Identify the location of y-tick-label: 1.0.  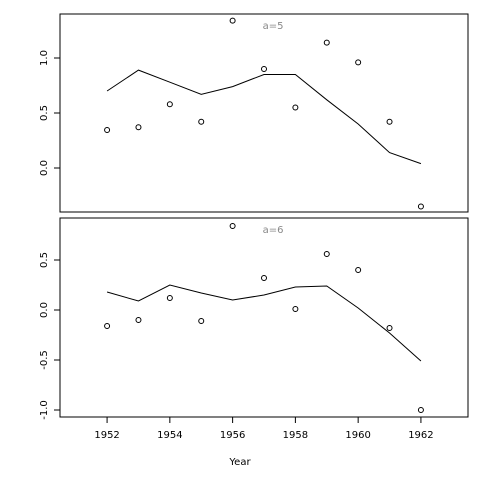
(44, 58).